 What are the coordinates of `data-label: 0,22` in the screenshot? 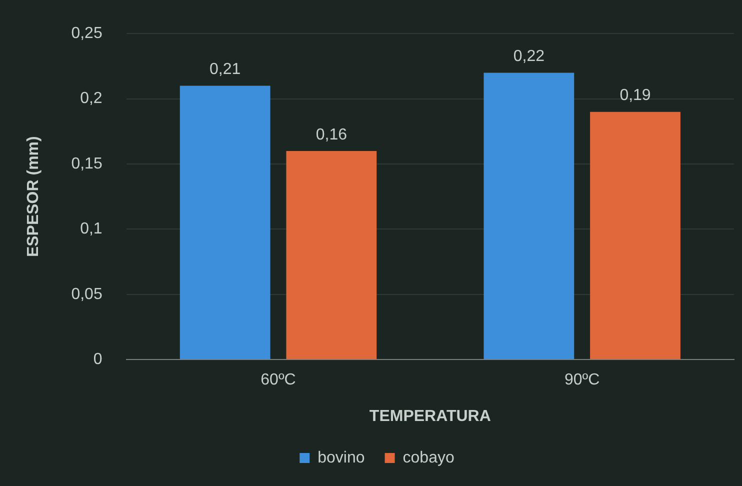 It's located at (529, 57).